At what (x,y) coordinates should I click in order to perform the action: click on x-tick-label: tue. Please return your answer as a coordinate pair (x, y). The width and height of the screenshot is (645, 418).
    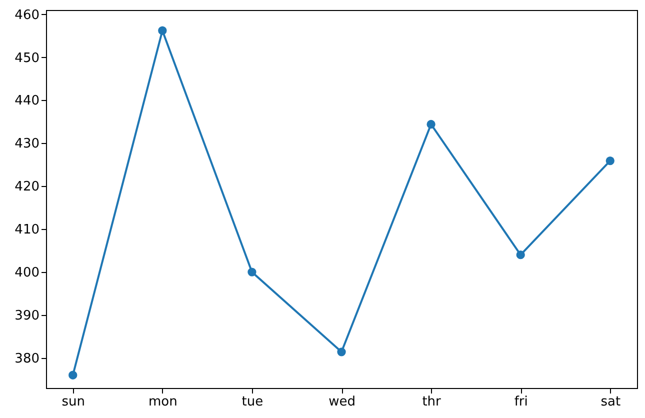
    Looking at the image, I should click on (253, 402).